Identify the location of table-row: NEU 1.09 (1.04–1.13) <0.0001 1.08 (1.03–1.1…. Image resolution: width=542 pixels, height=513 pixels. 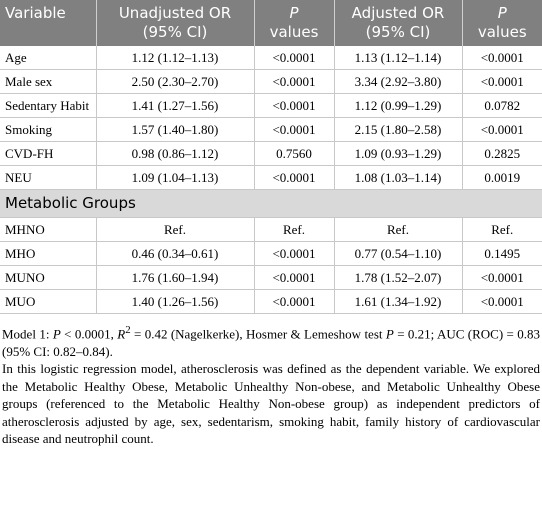
(271, 177).